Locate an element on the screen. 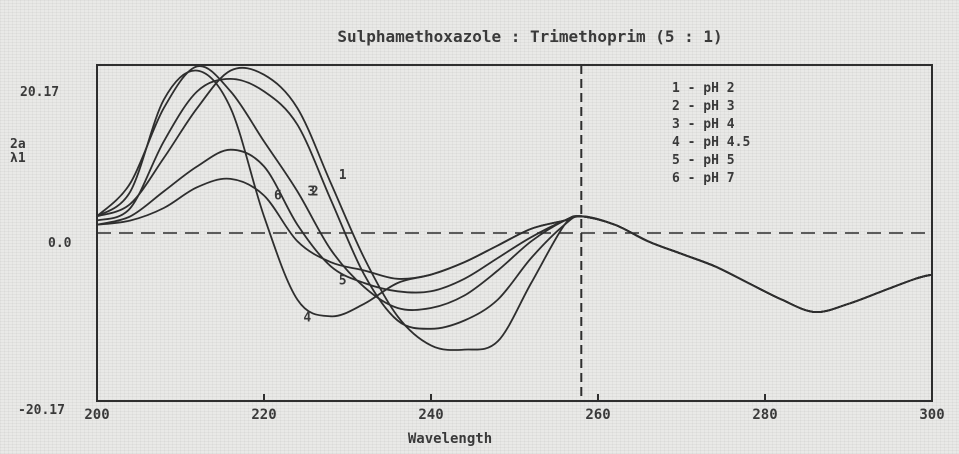  legend-entry-5: 5 - pH 5 is located at coordinates (703, 160).